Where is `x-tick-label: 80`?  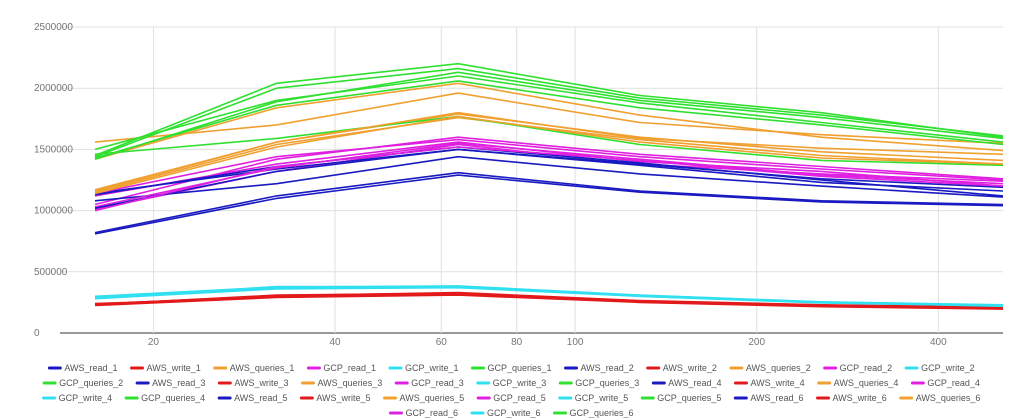 x-tick-label: 80 is located at coordinates (517, 342).